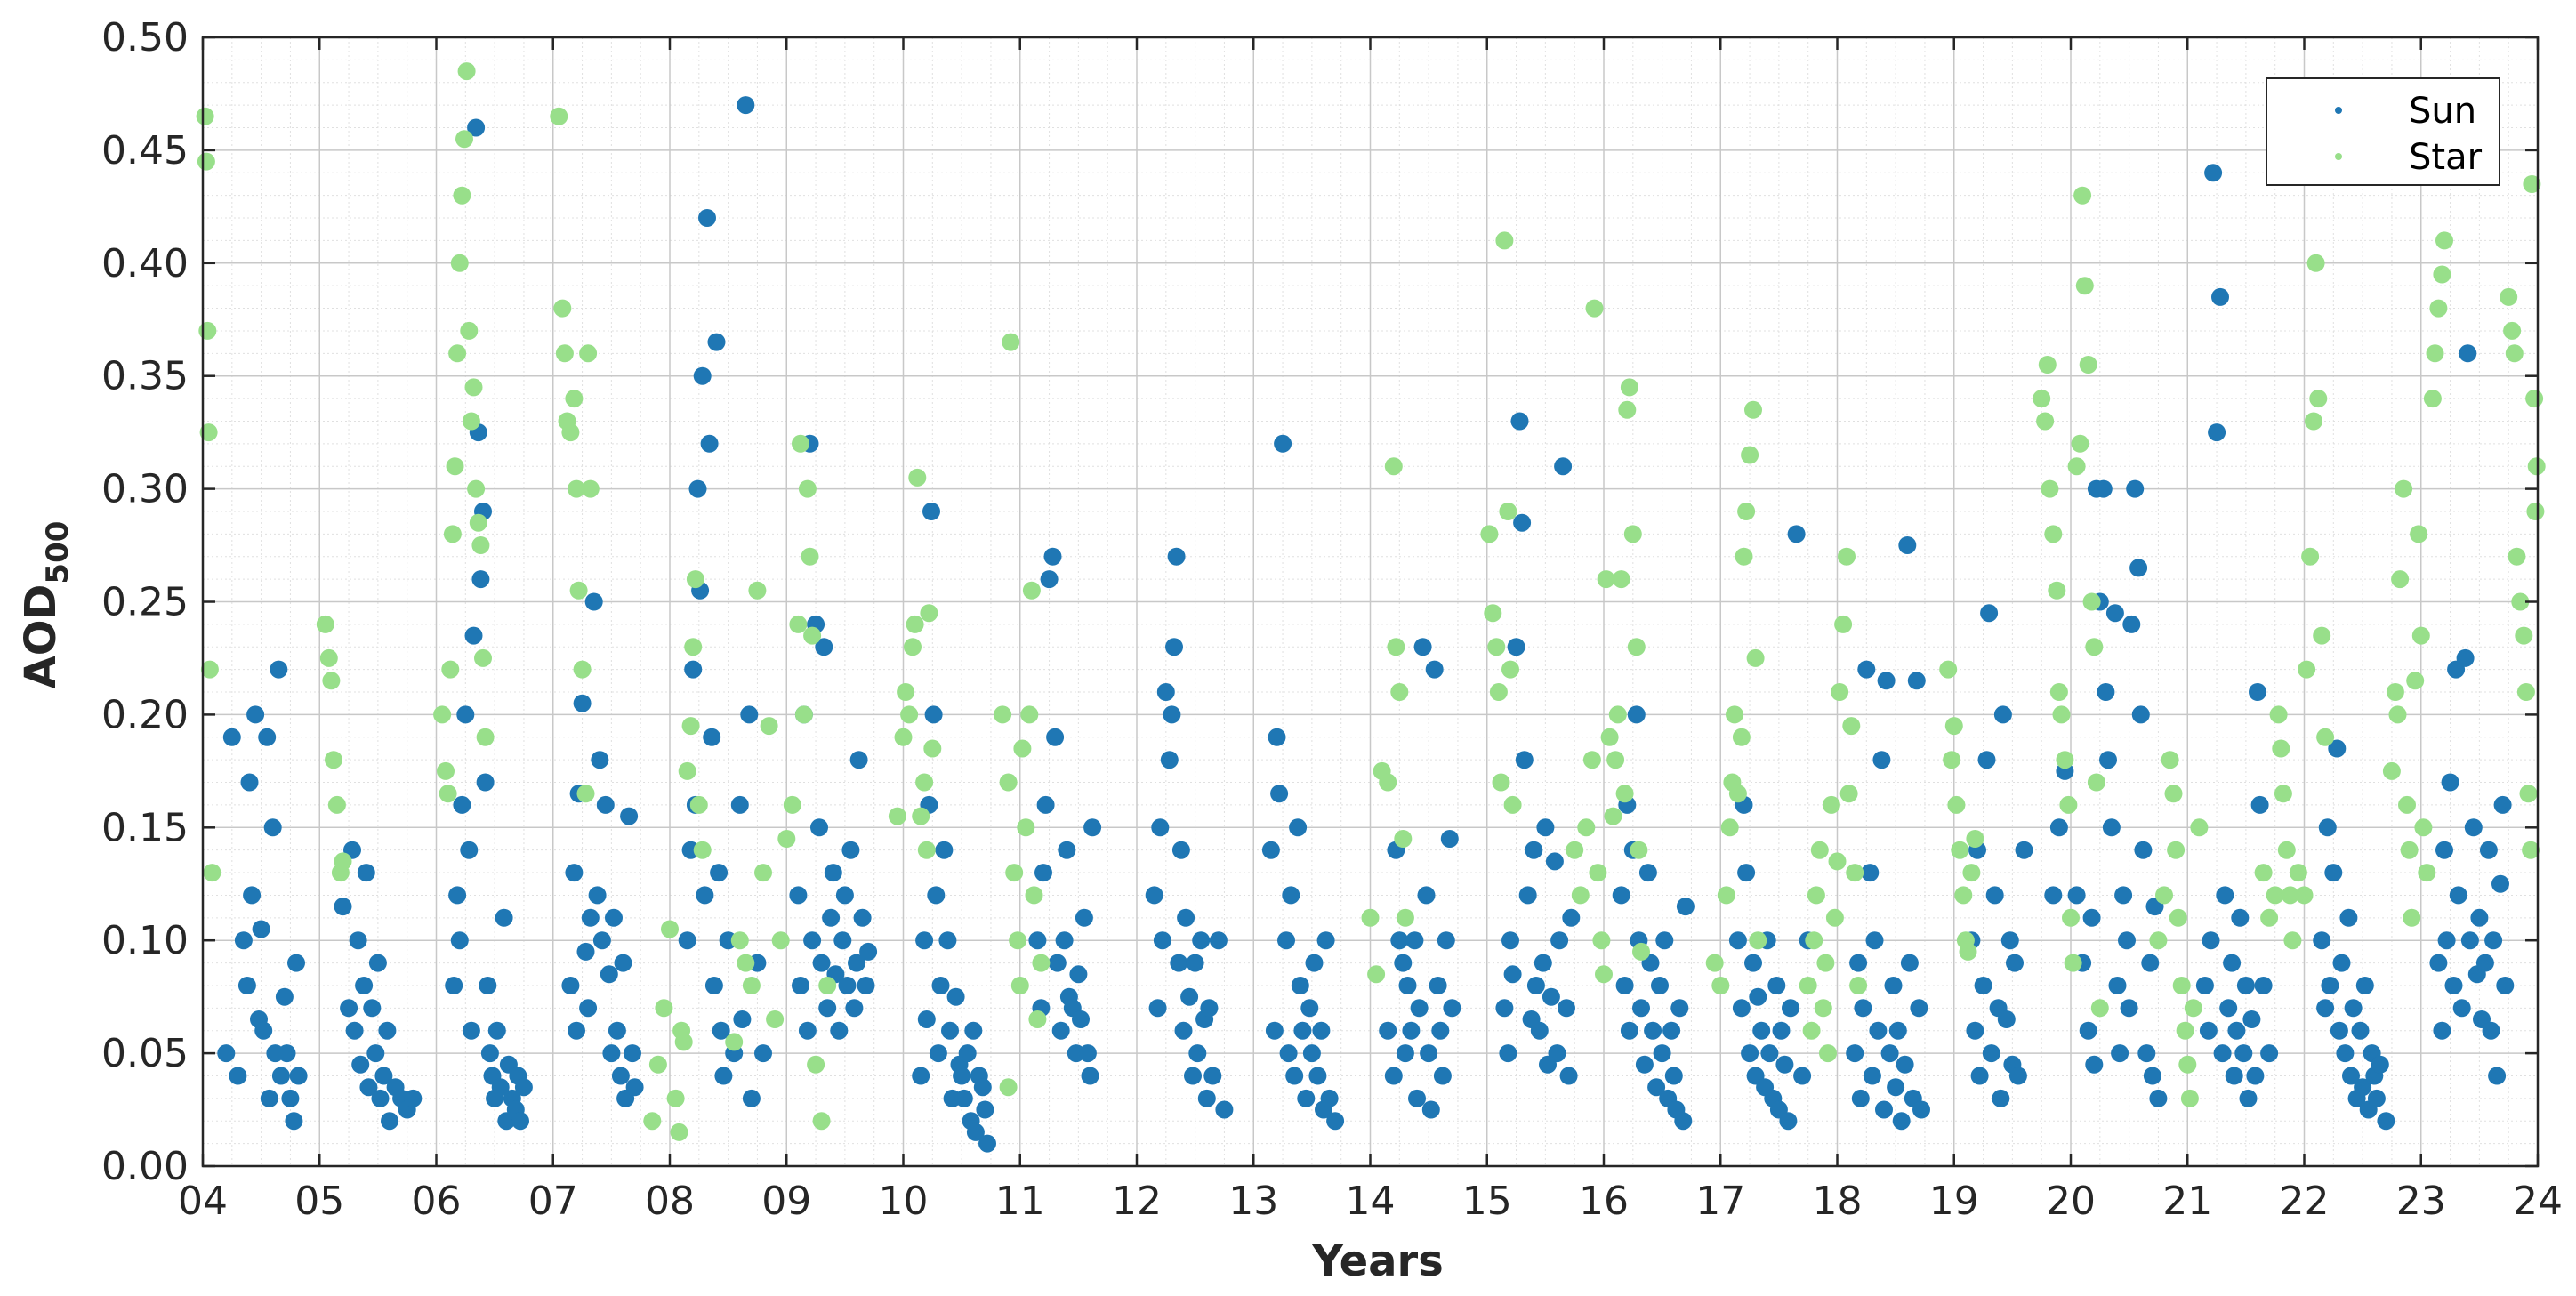 The image size is (2576, 1296). Describe the element at coordinates (2338, 110) in the screenshot. I see `legend-marker-sun` at that location.